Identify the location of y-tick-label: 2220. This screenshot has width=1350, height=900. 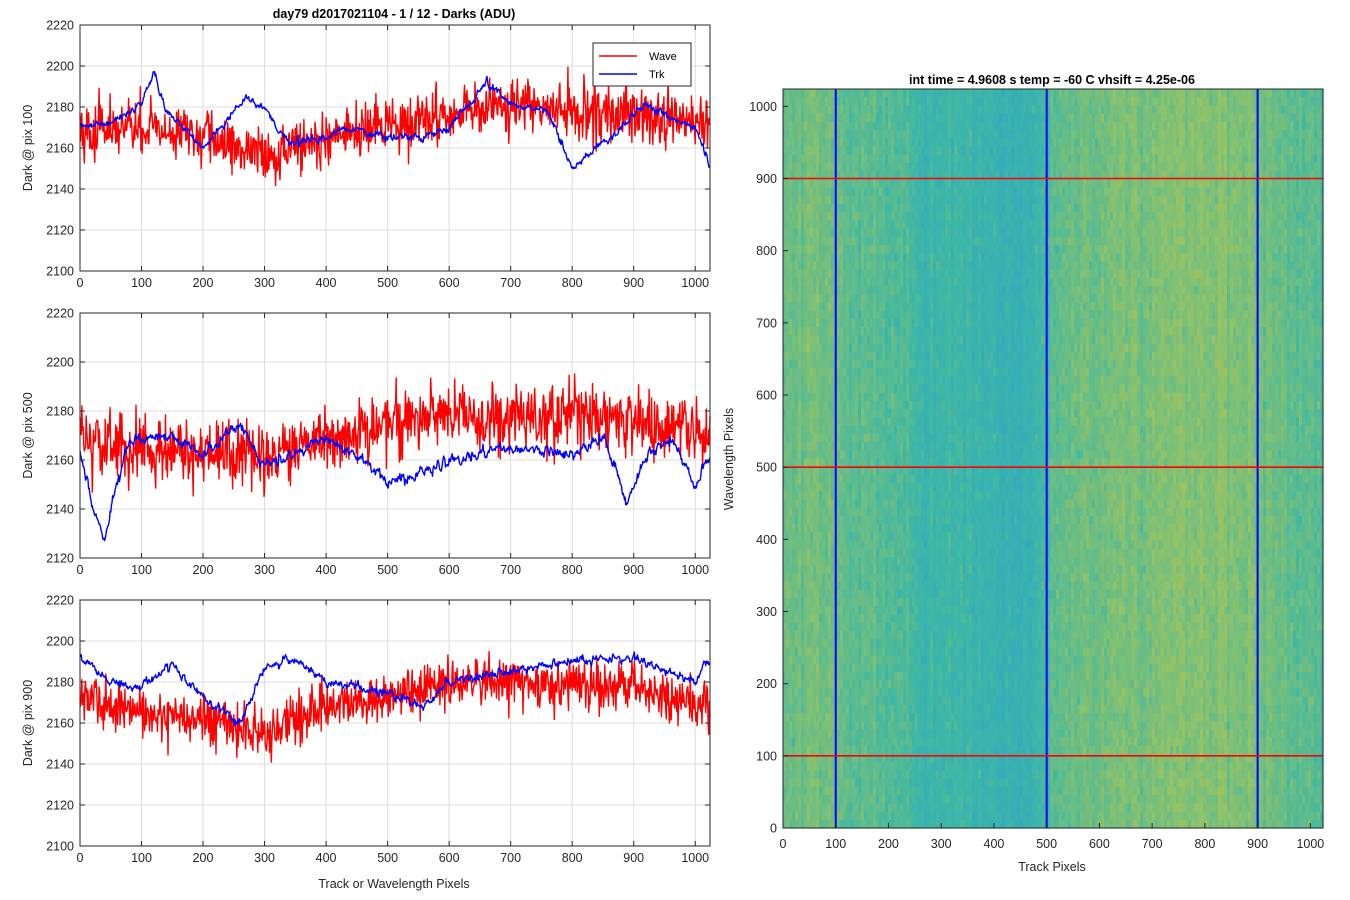
(60, 26).